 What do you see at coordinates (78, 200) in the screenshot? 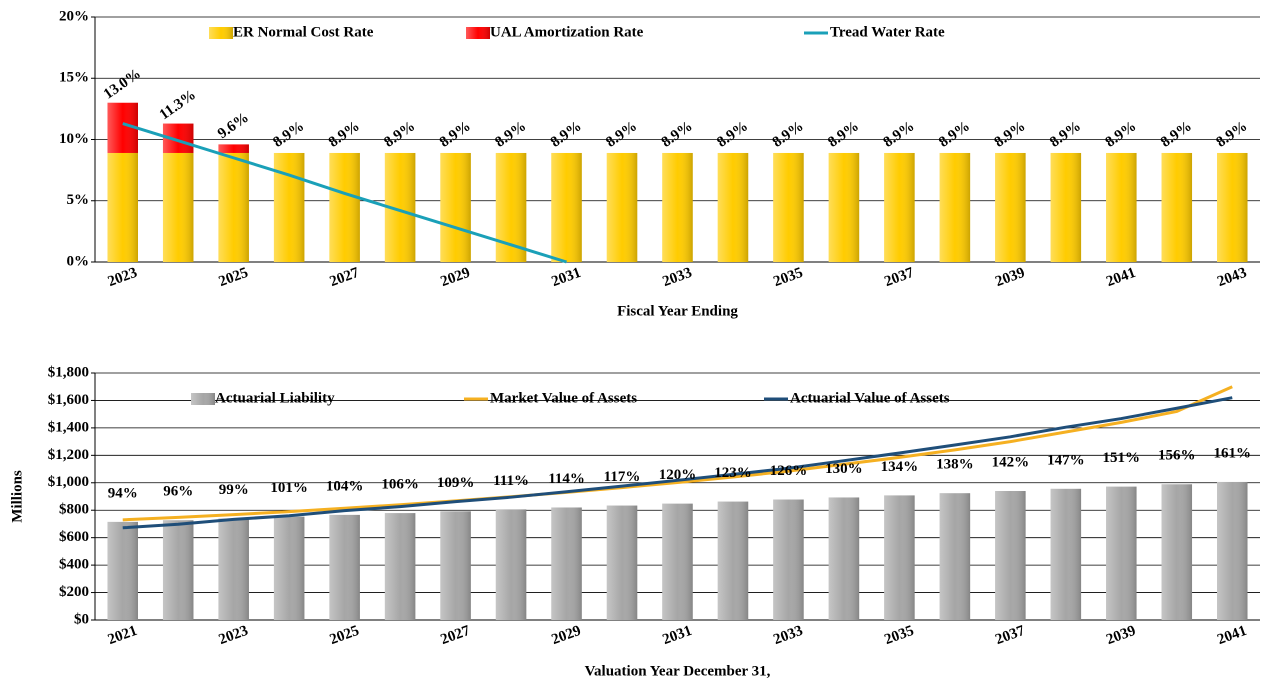
I see `y-tick-label: 5%` at bounding box center [78, 200].